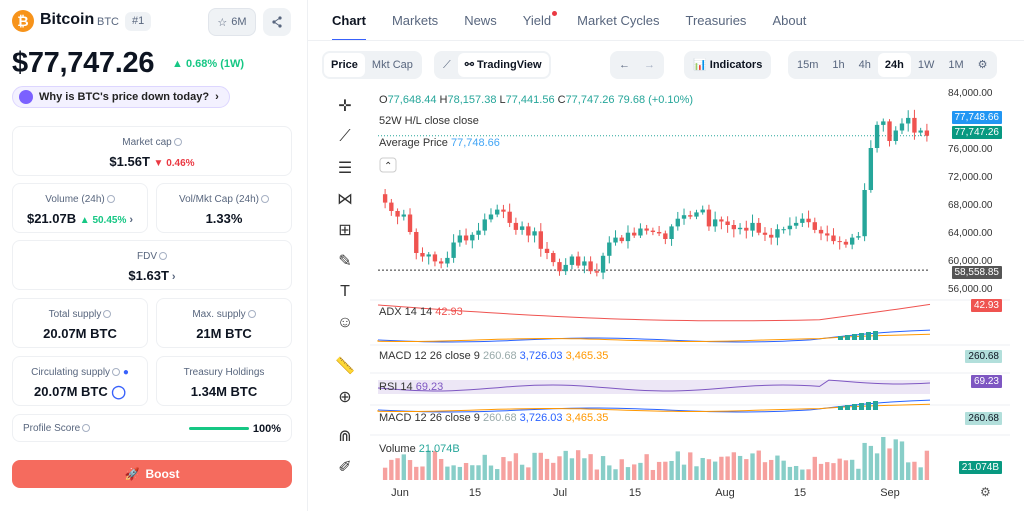  What do you see at coordinates (789, 20) in the screenshot?
I see `tab-about: About` at bounding box center [789, 20].